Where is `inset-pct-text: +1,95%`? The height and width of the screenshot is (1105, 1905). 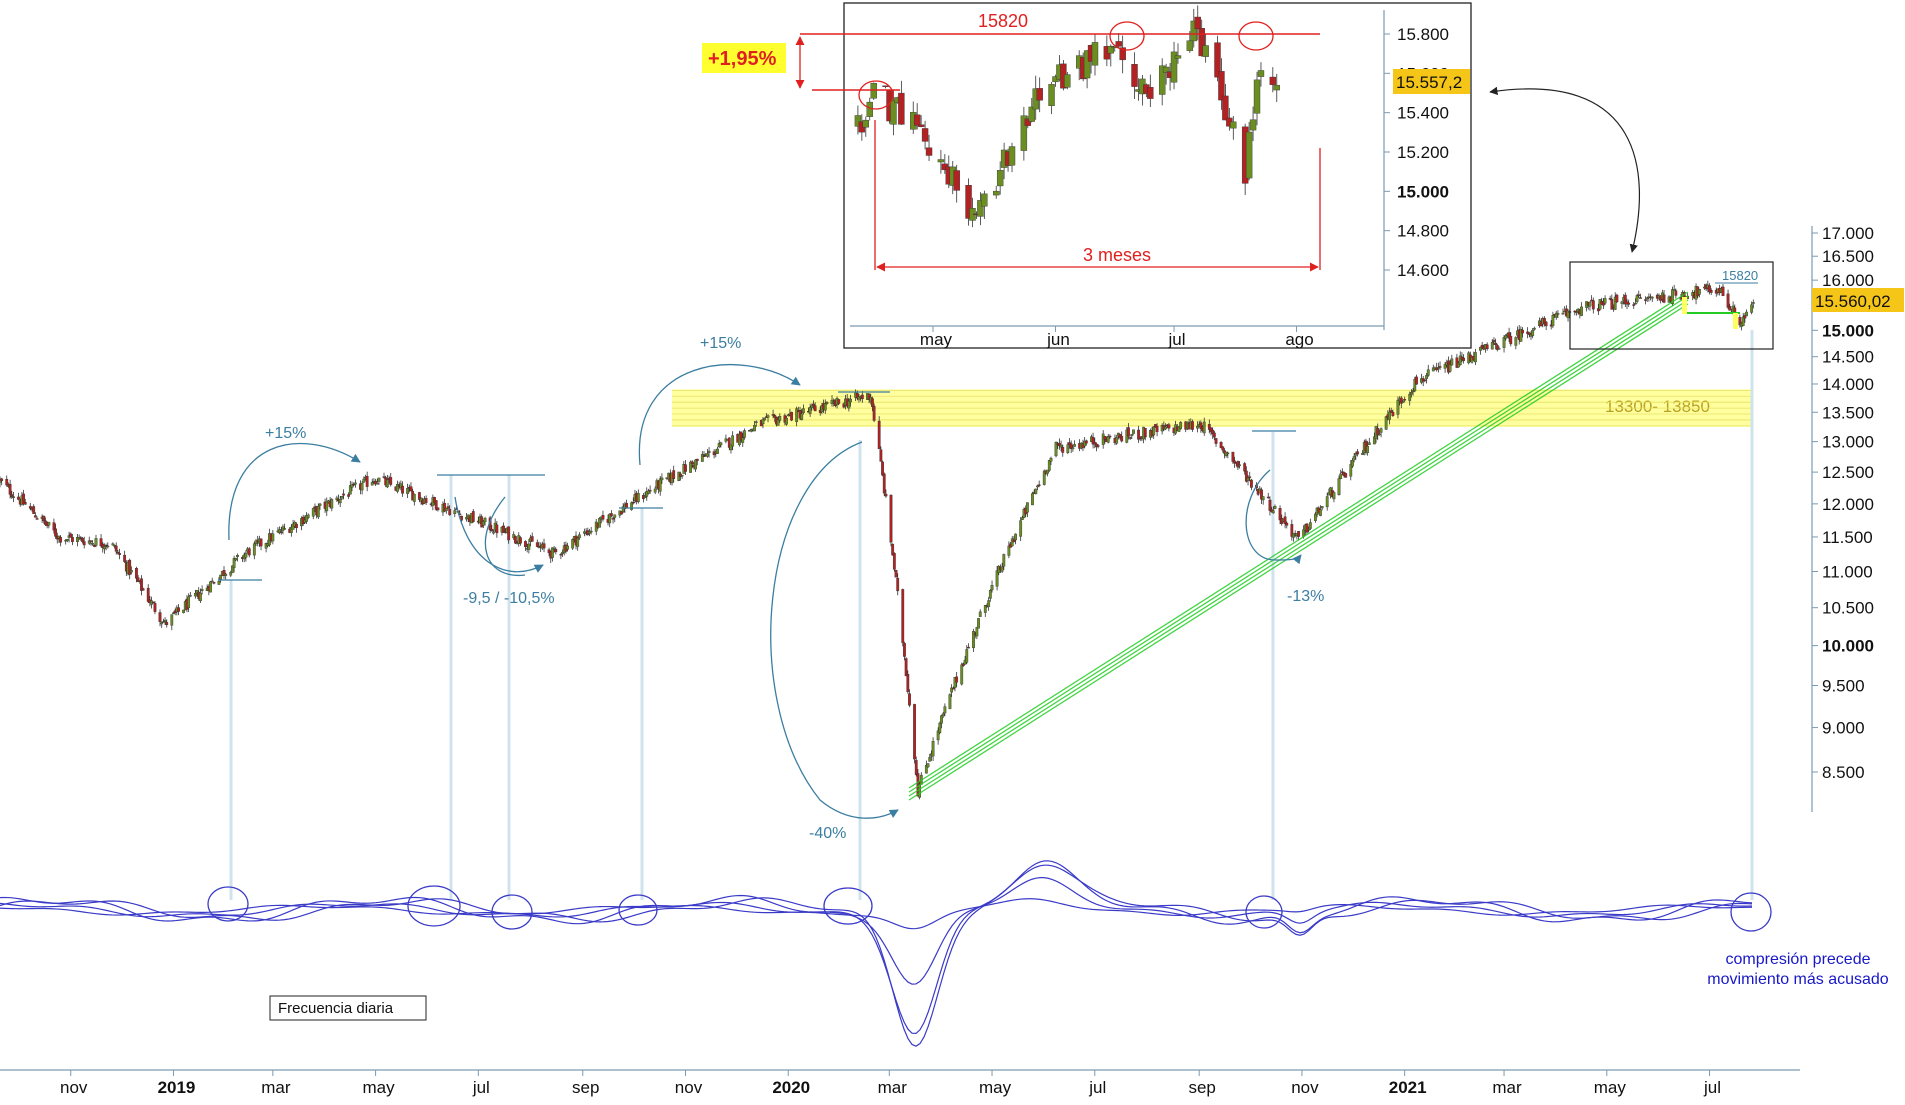
inset-pct-text: +1,95% is located at coordinates (742, 59).